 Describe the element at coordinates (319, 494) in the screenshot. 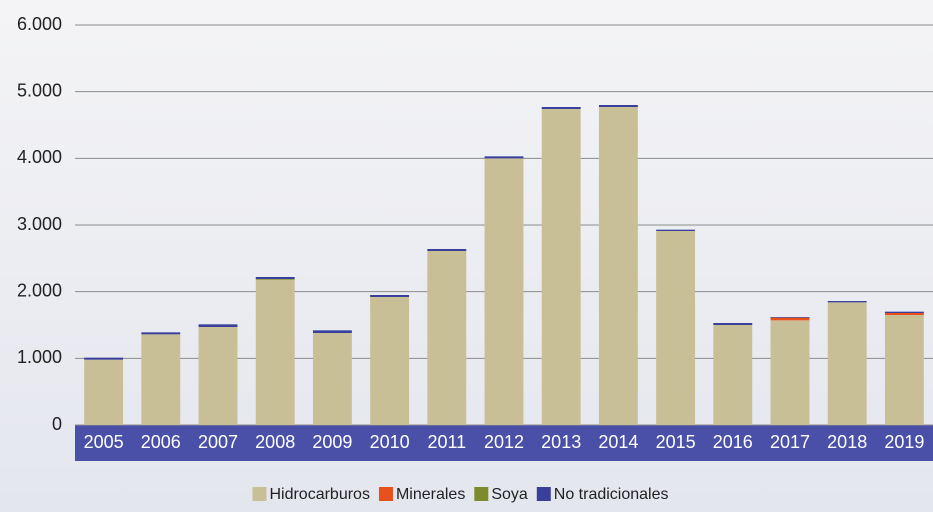

I see `legend-label: Hidrocarburos` at that location.